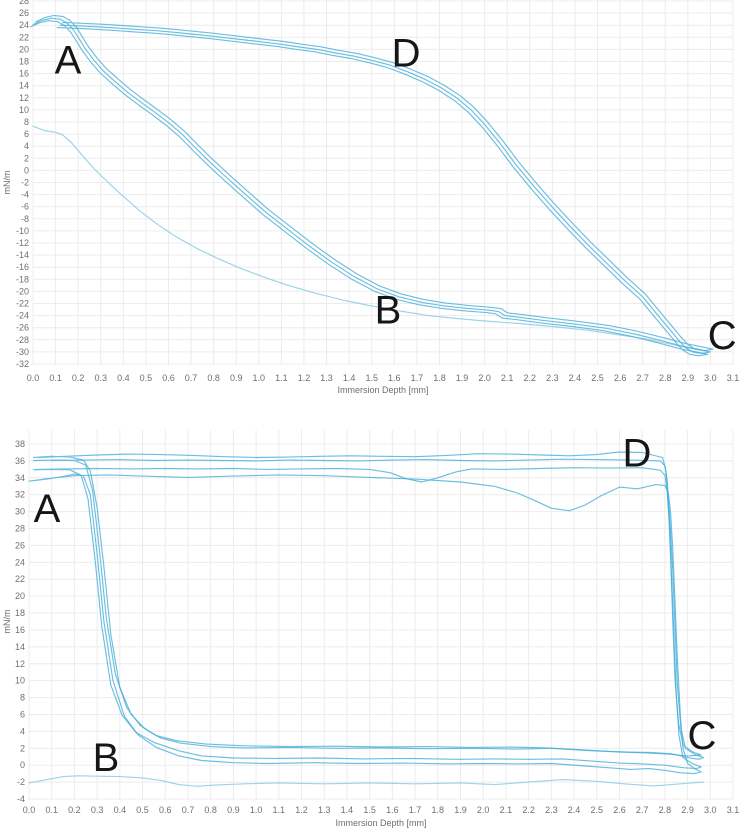 Image resolution: width=750 pixels, height=832 pixels. Describe the element at coordinates (25, 195) in the screenshot. I see `y-tick-label: -4` at that location.